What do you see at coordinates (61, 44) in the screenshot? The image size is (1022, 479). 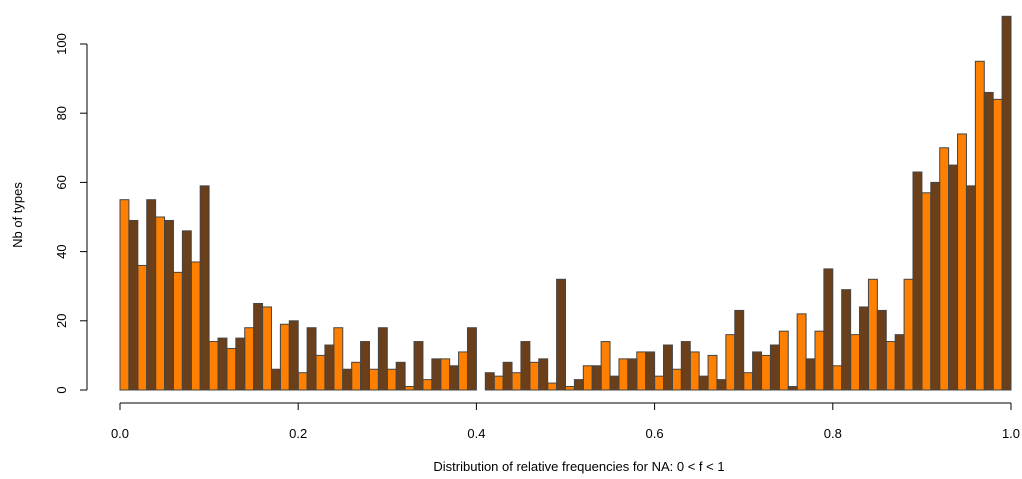 I see `y-tick-label: 100` at bounding box center [61, 44].